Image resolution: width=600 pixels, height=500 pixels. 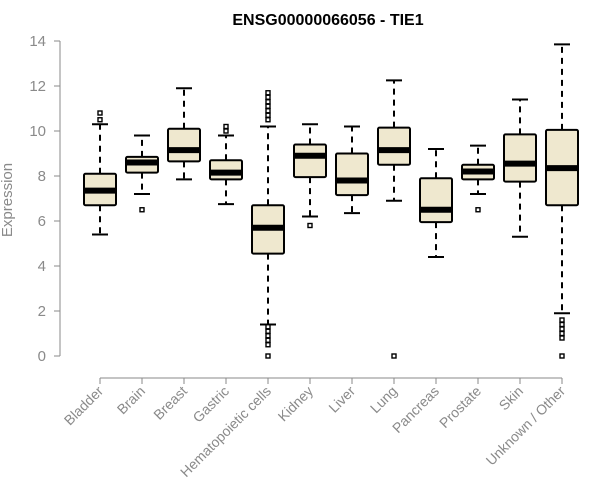 I want to click on category-label: Prostate, so click(x=460, y=407).